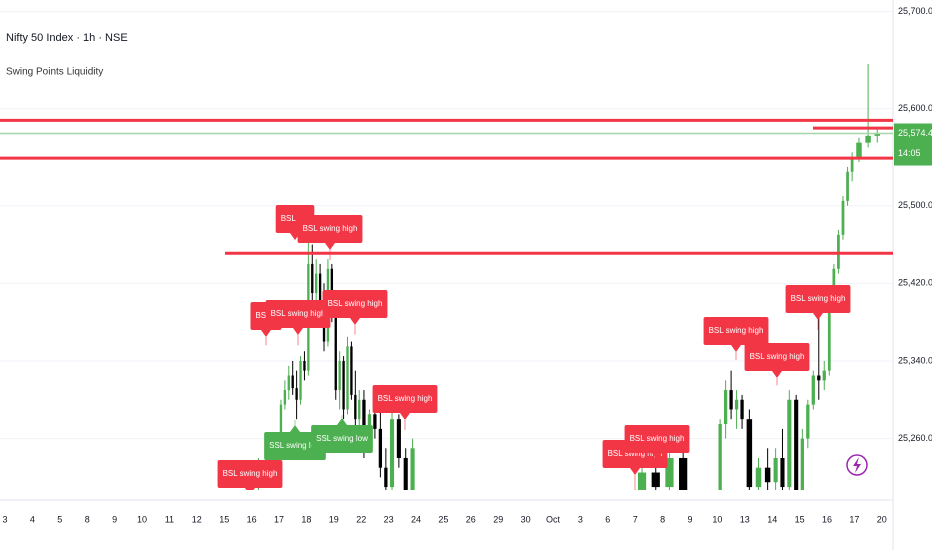 Image resolution: width=932 pixels, height=550 pixels. Describe the element at coordinates (197, 519) in the screenshot. I see `x-tick-label: 12` at that location.